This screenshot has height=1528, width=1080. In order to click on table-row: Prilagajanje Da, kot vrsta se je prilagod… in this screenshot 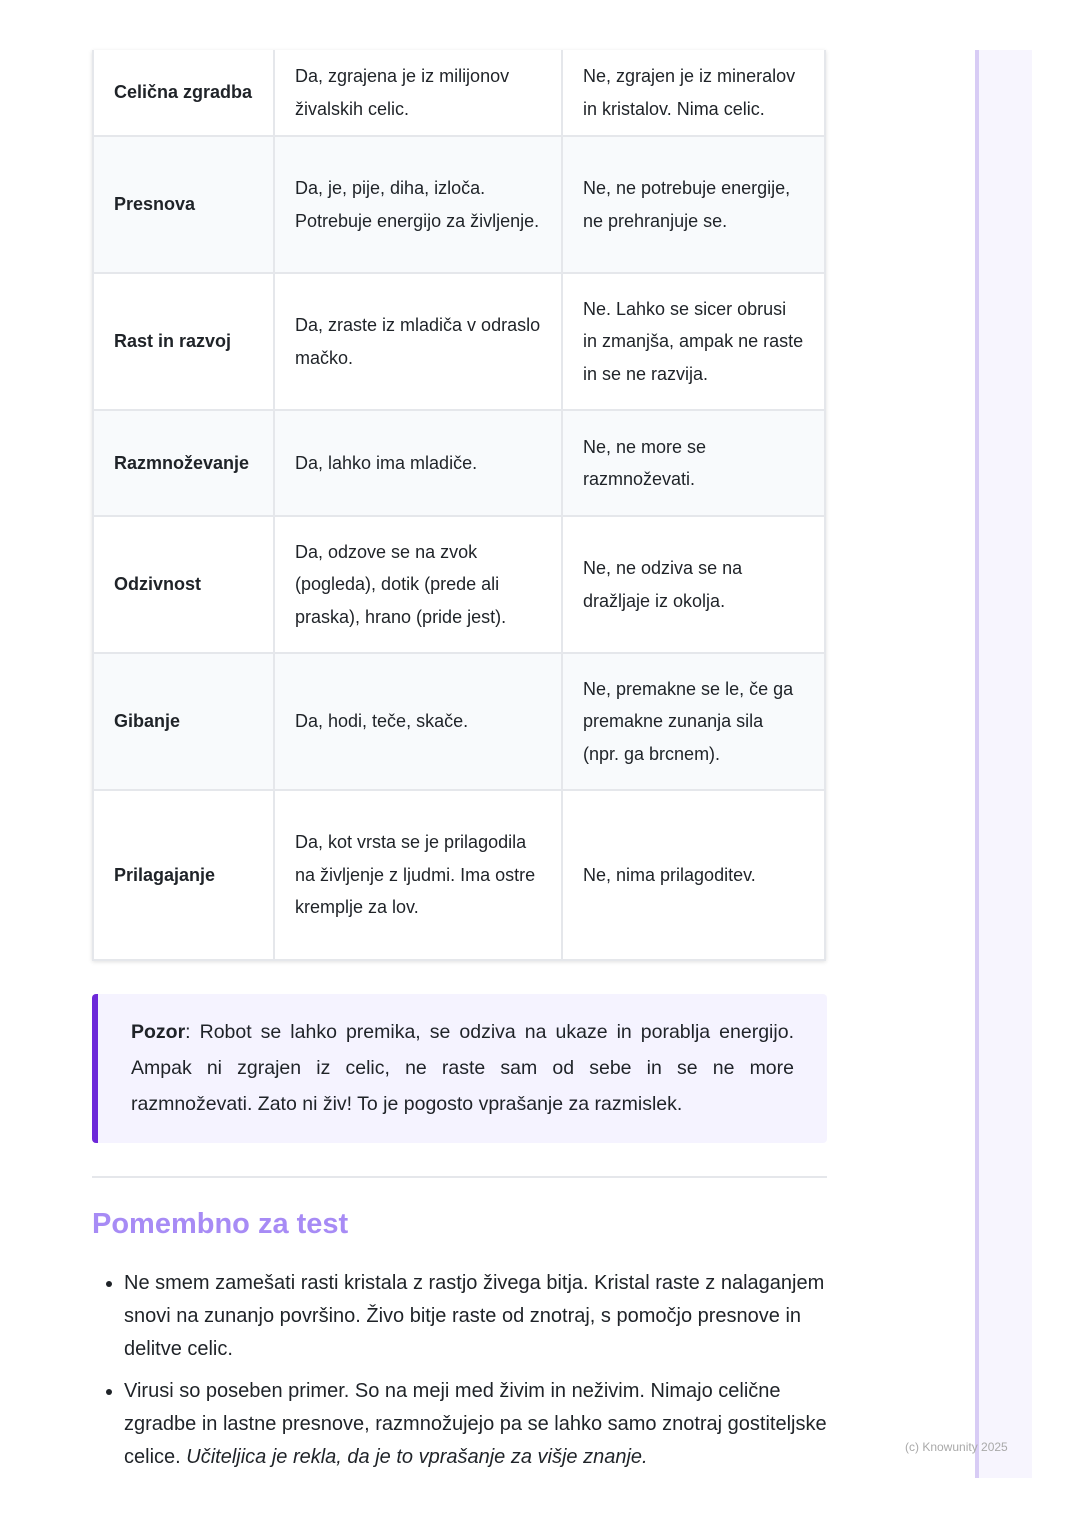, I will do `click(459, 875)`.